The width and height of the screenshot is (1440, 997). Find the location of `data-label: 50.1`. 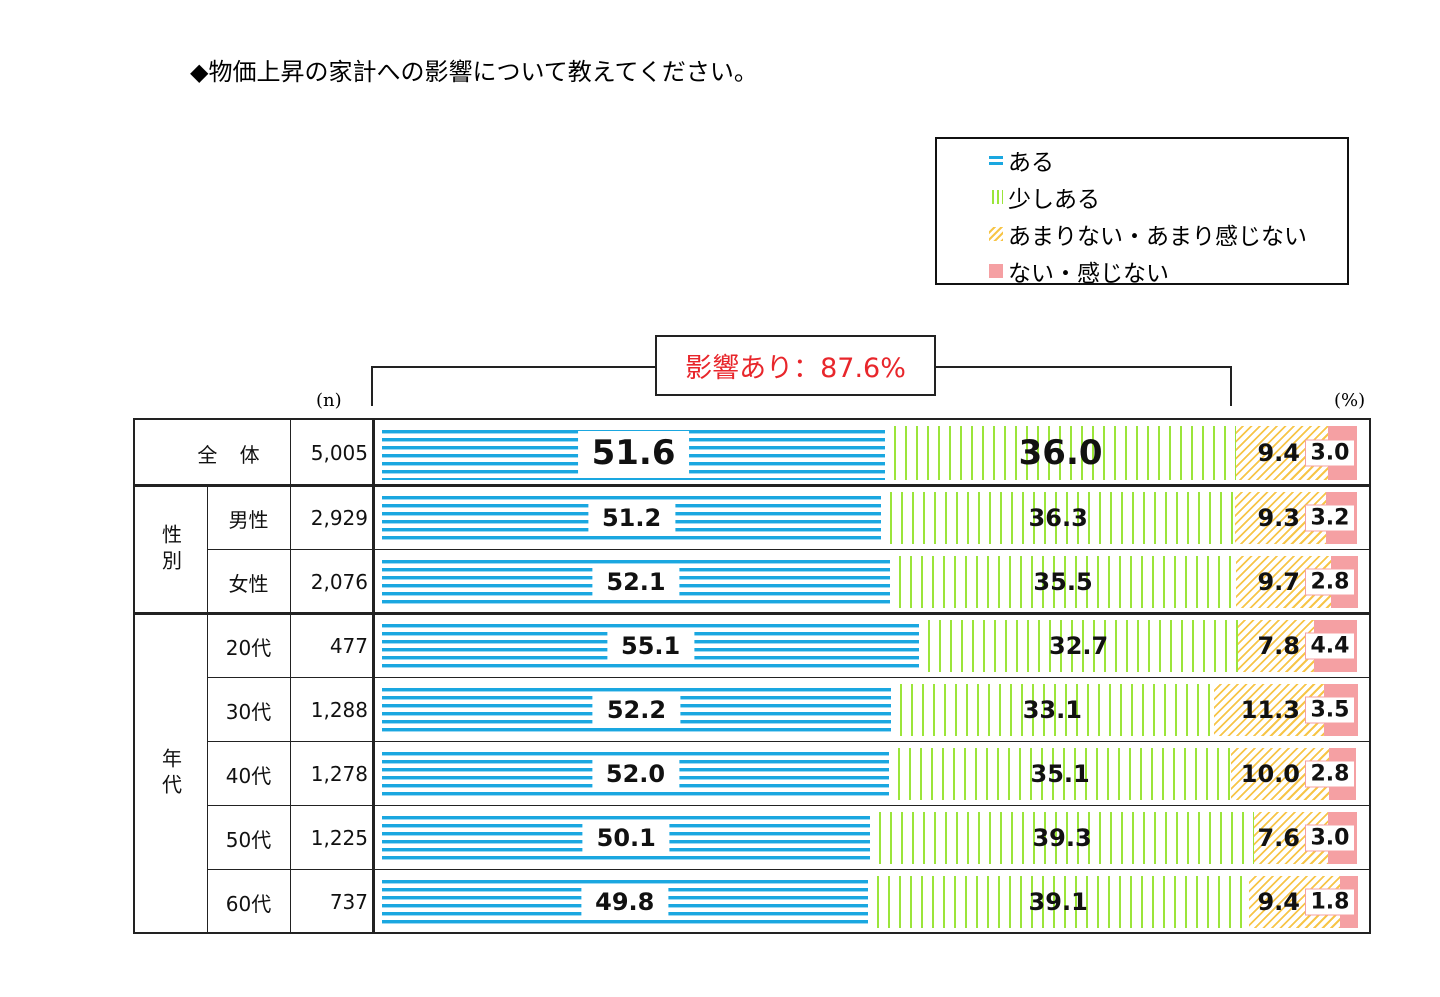

data-label: 50.1 is located at coordinates (626, 838).